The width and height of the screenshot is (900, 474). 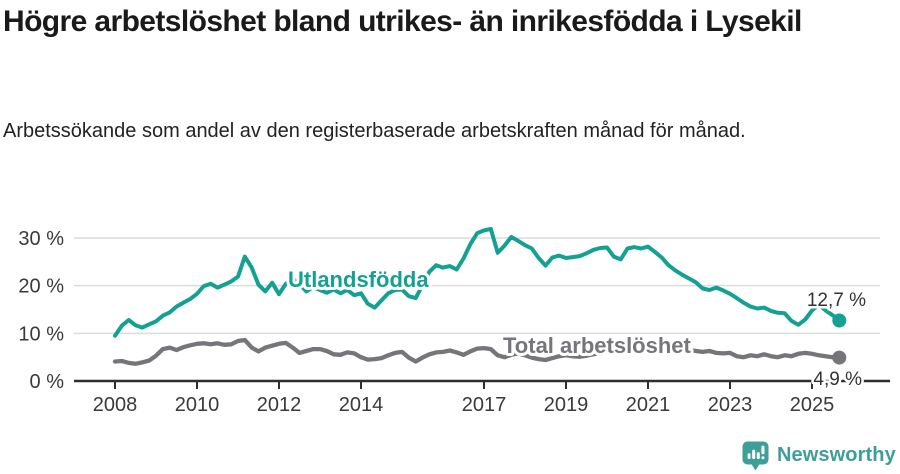 What do you see at coordinates (597, 345) in the screenshot?
I see `series-label-total-arbetsloshet: Total arbetslöshet` at bounding box center [597, 345].